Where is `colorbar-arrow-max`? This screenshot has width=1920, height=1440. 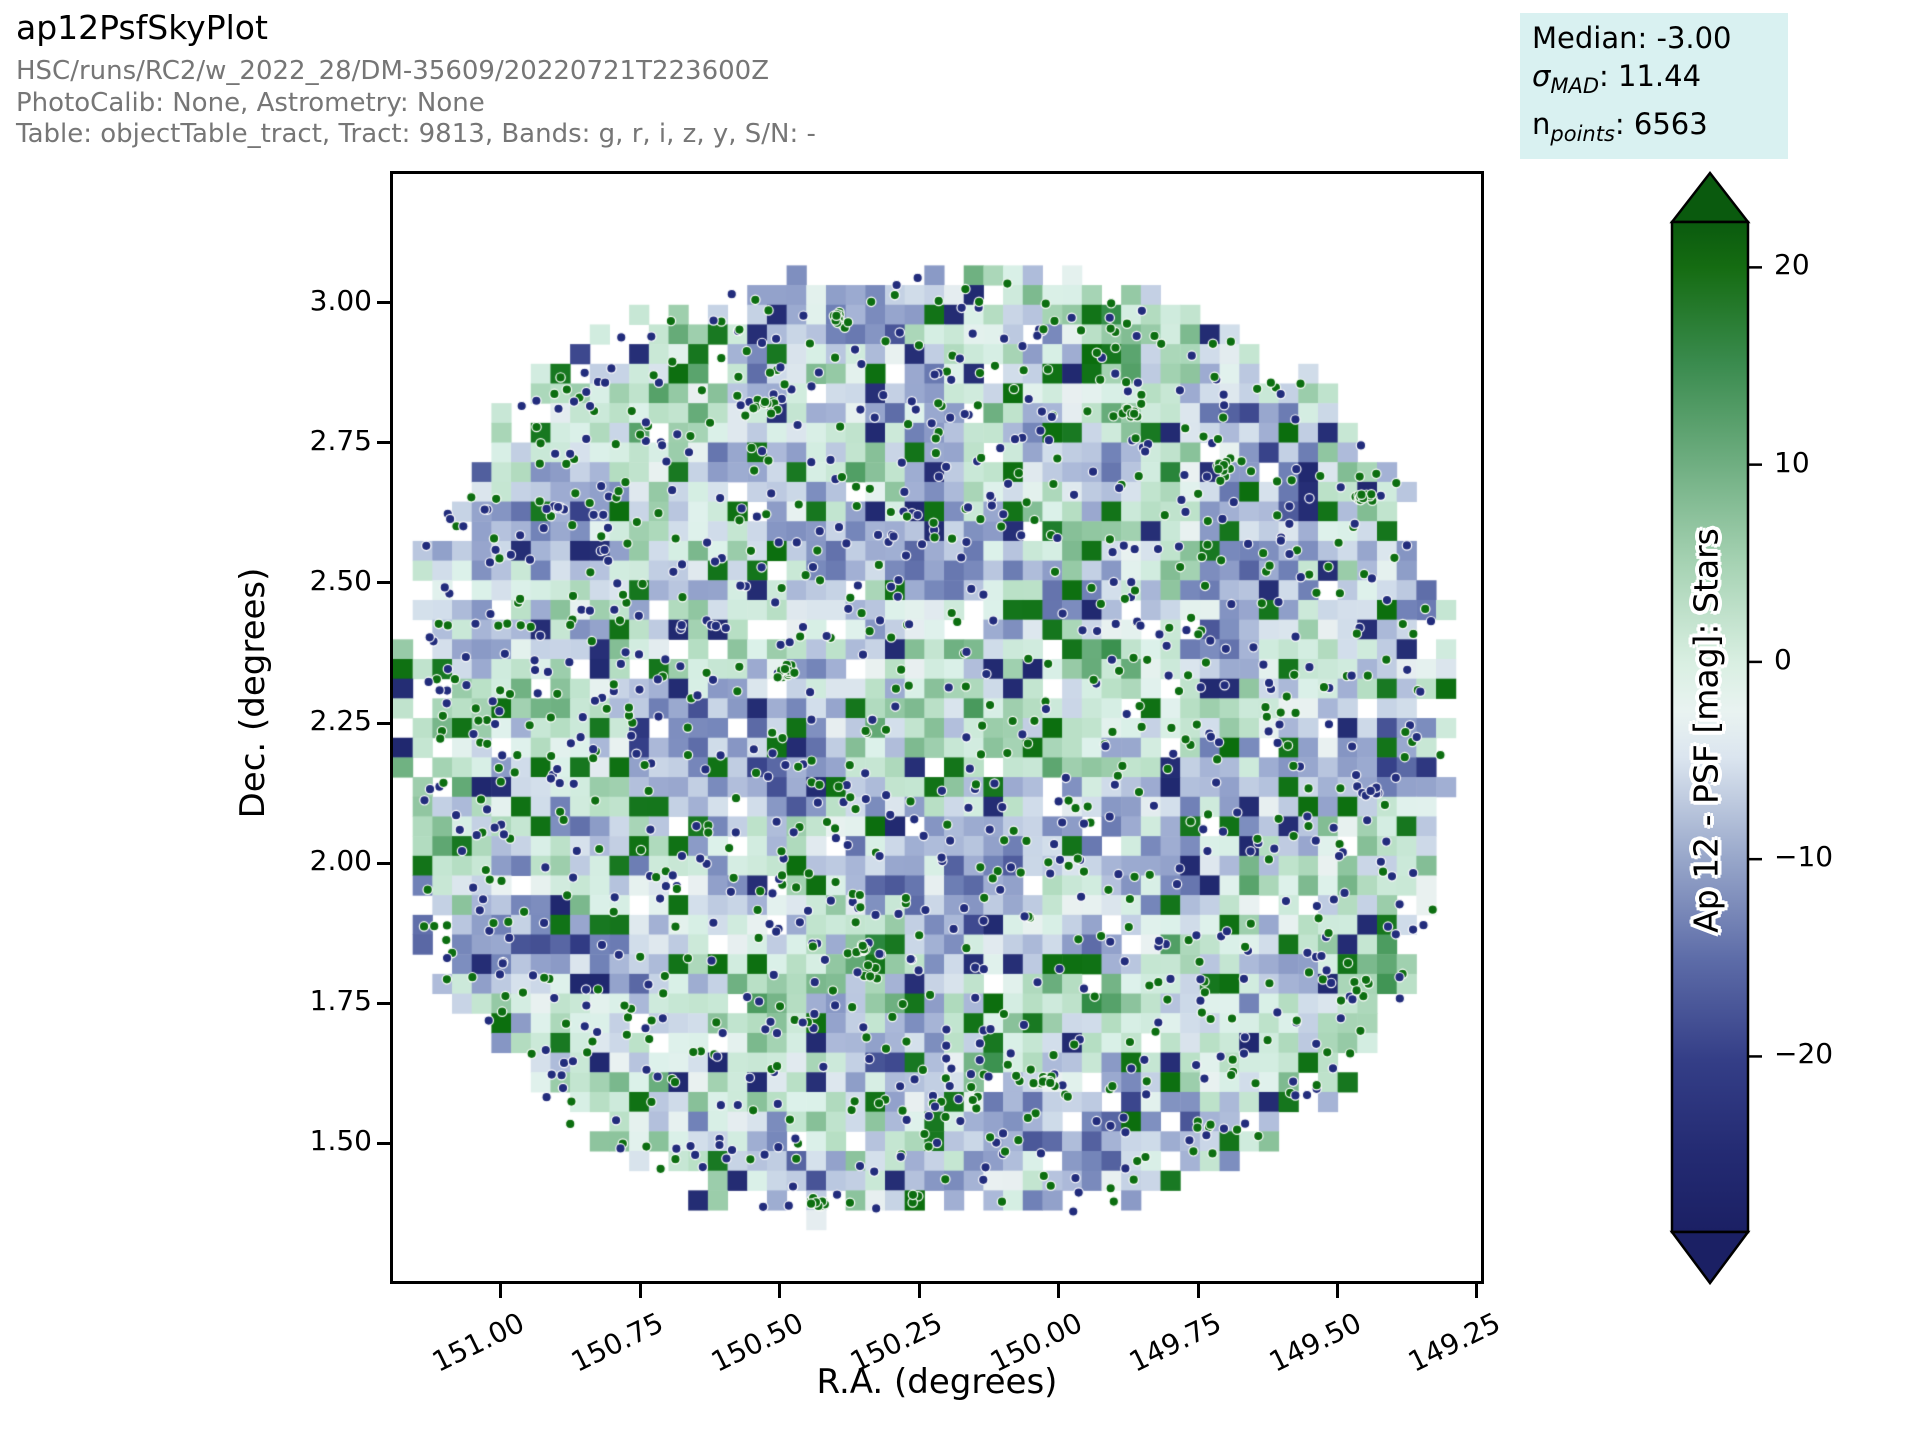
colorbar-arrow-max is located at coordinates (1710, 197).